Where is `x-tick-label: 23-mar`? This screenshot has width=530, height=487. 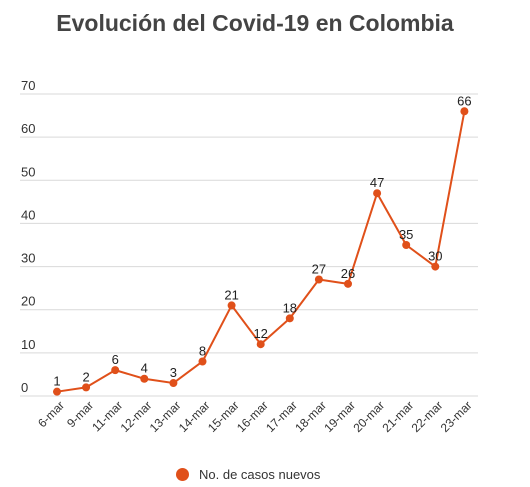
x-tick-label: 23-mar is located at coordinates (456, 416).